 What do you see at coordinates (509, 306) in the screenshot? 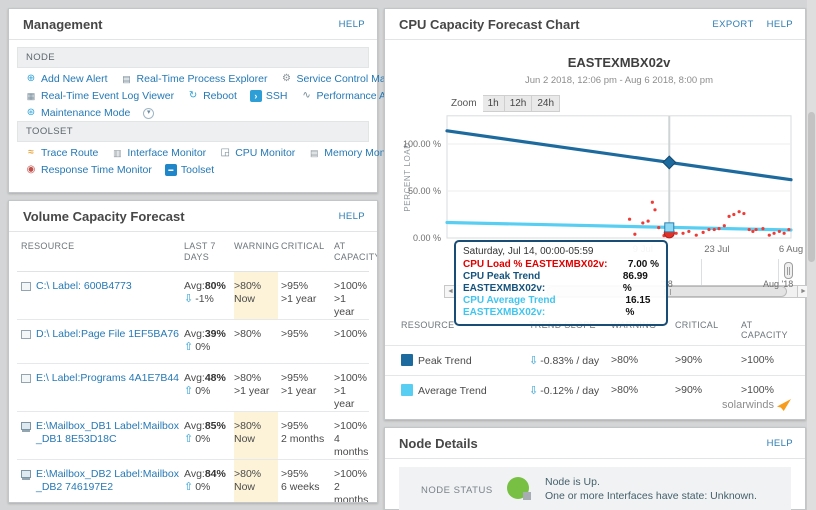
I see `tooltip-avg-label: CPU Average Trend EASTEXMBX02v:` at bounding box center [509, 306].